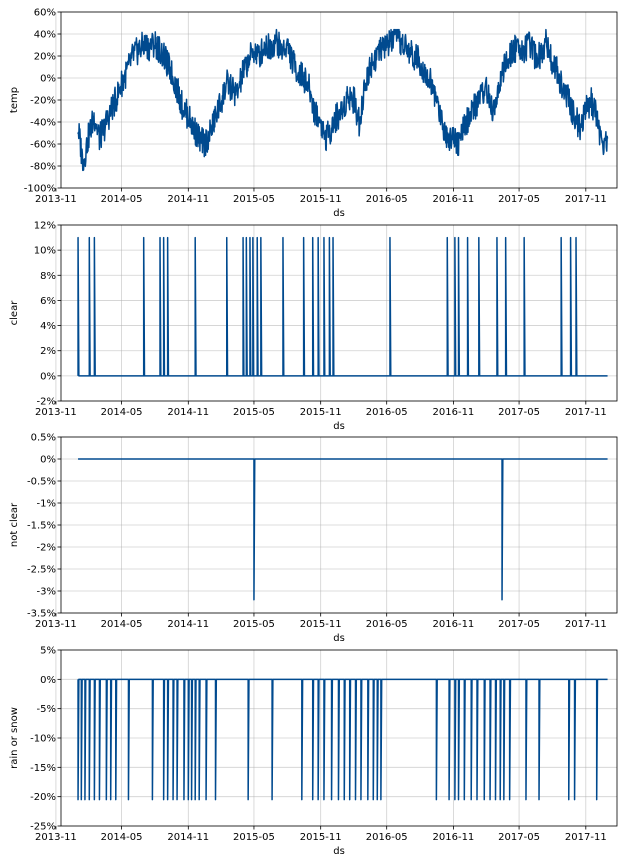  I want to click on y-tick-label: 40%, so click(45, 35).